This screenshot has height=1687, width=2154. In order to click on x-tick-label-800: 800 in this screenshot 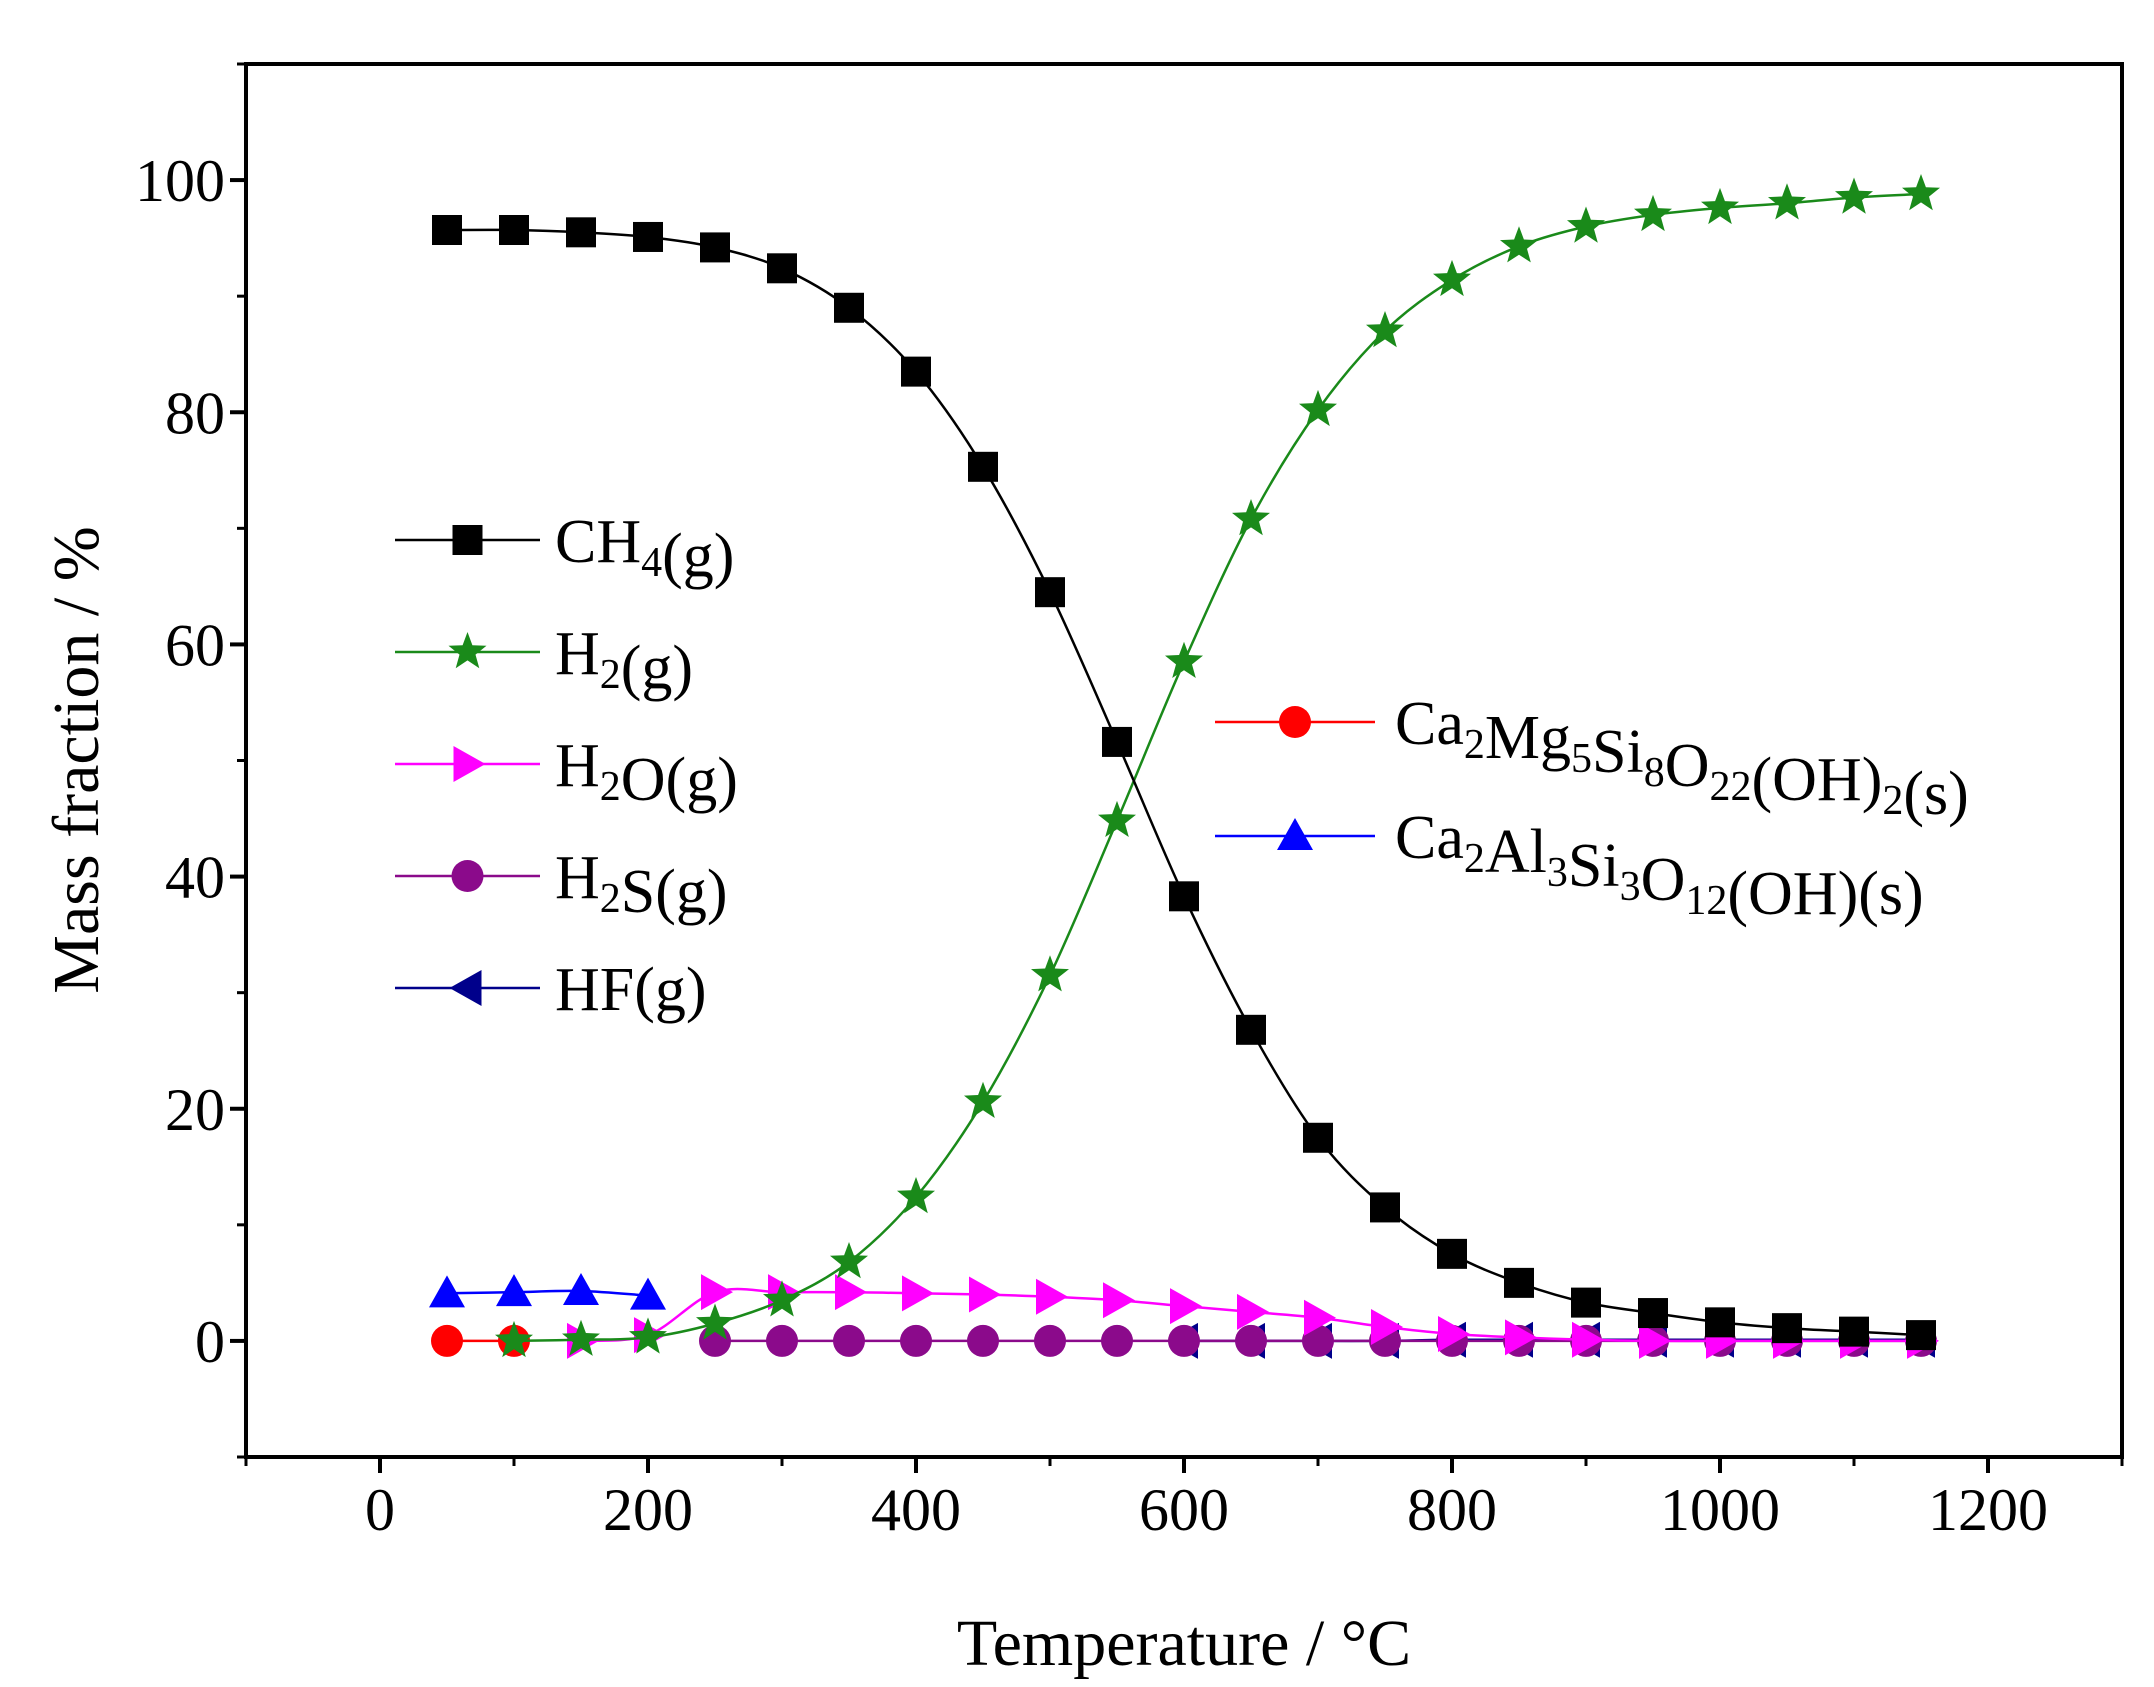, I will do `click(1452, 1510)`.